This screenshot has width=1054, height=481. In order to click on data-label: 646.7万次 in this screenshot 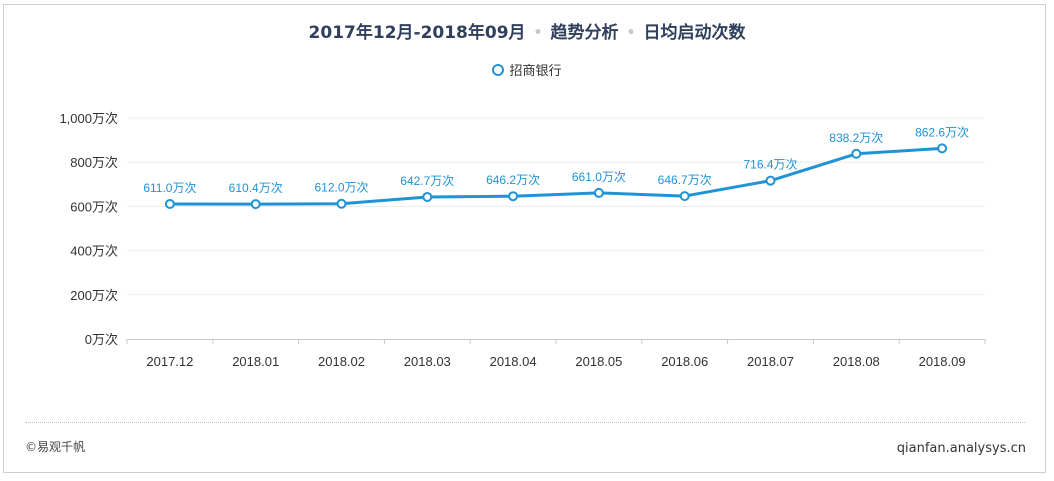, I will do `click(685, 180)`.